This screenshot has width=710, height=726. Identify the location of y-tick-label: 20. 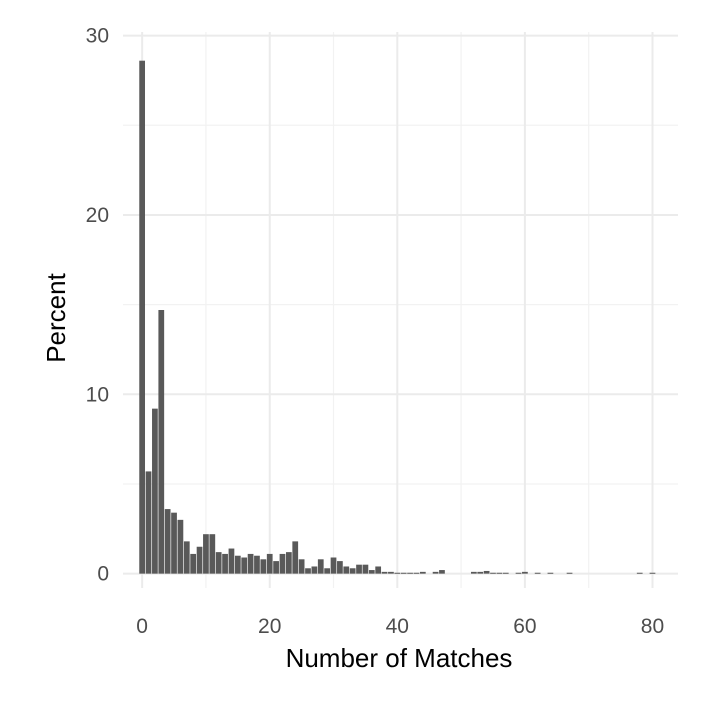
(97, 215).